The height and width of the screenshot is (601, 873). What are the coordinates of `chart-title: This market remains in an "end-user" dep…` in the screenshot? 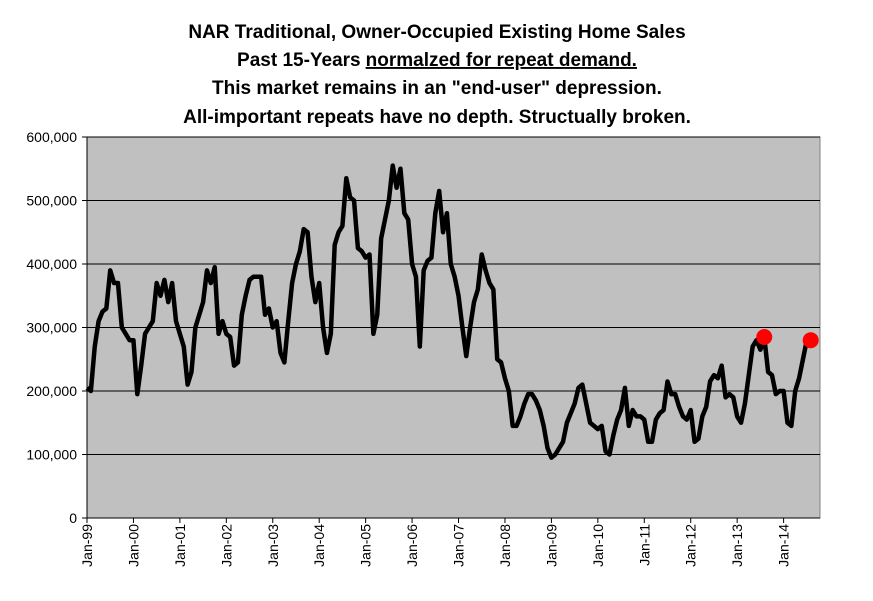 It's located at (437, 88).